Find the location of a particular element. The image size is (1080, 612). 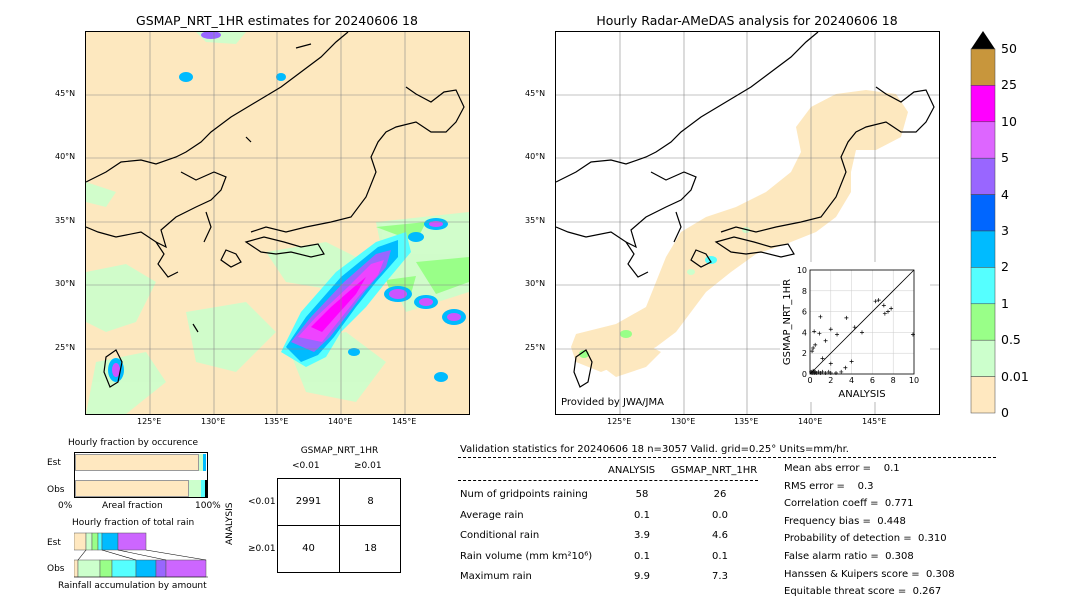

contingency-title: GSMAP_NRT_1HR is located at coordinates (339, 451).